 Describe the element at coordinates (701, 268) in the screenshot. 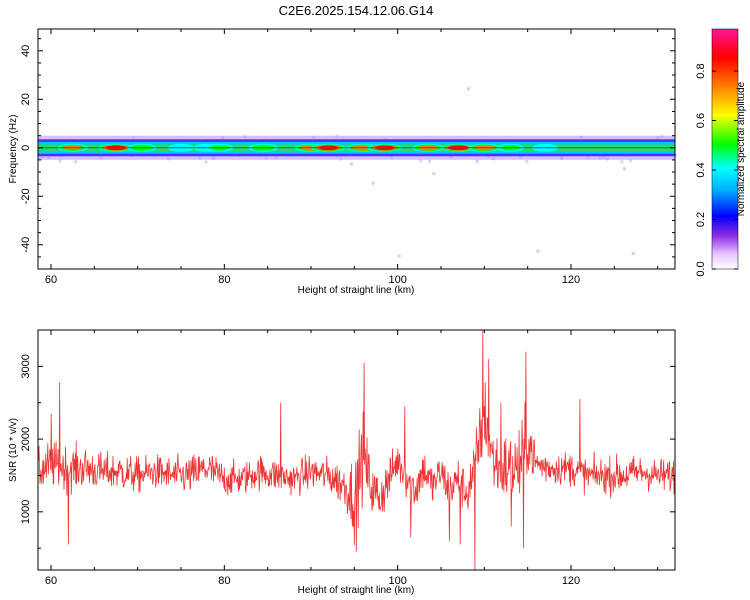

I see `colorbar-tick-label: 0.0` at that location.